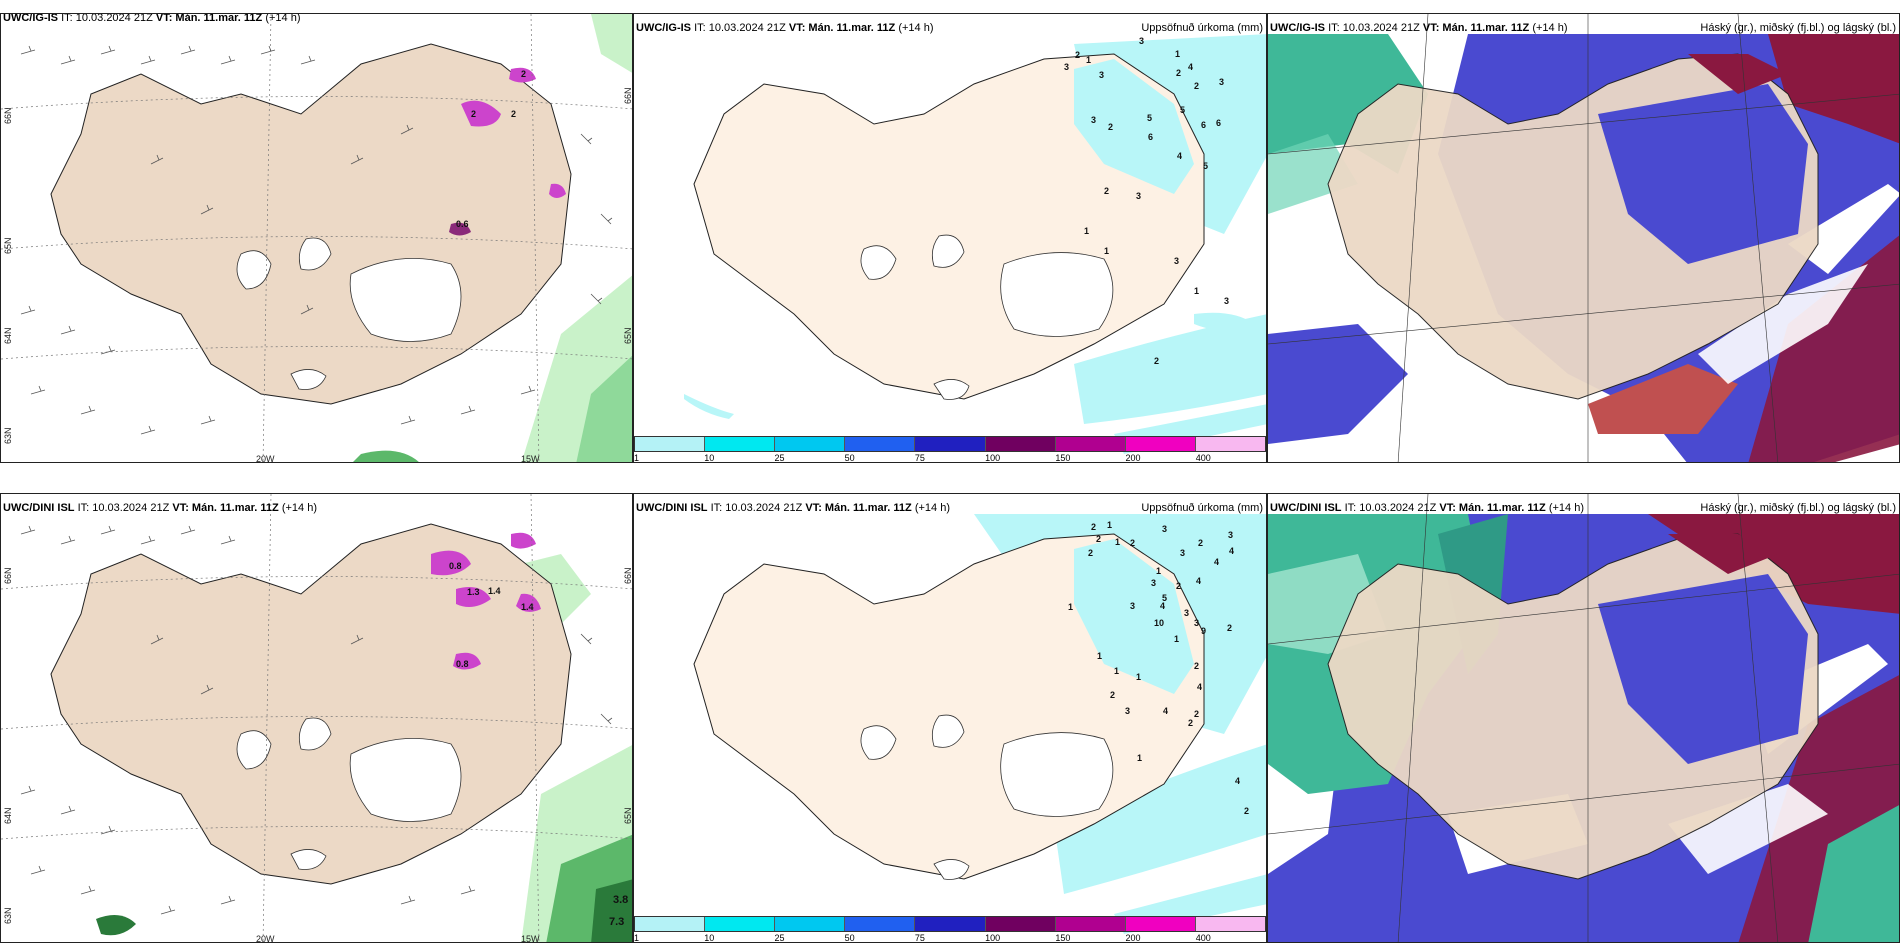 The width and height of the screenshot is (1900, 950). I want to click on value-label-large: 7.3, so click(617, 922).